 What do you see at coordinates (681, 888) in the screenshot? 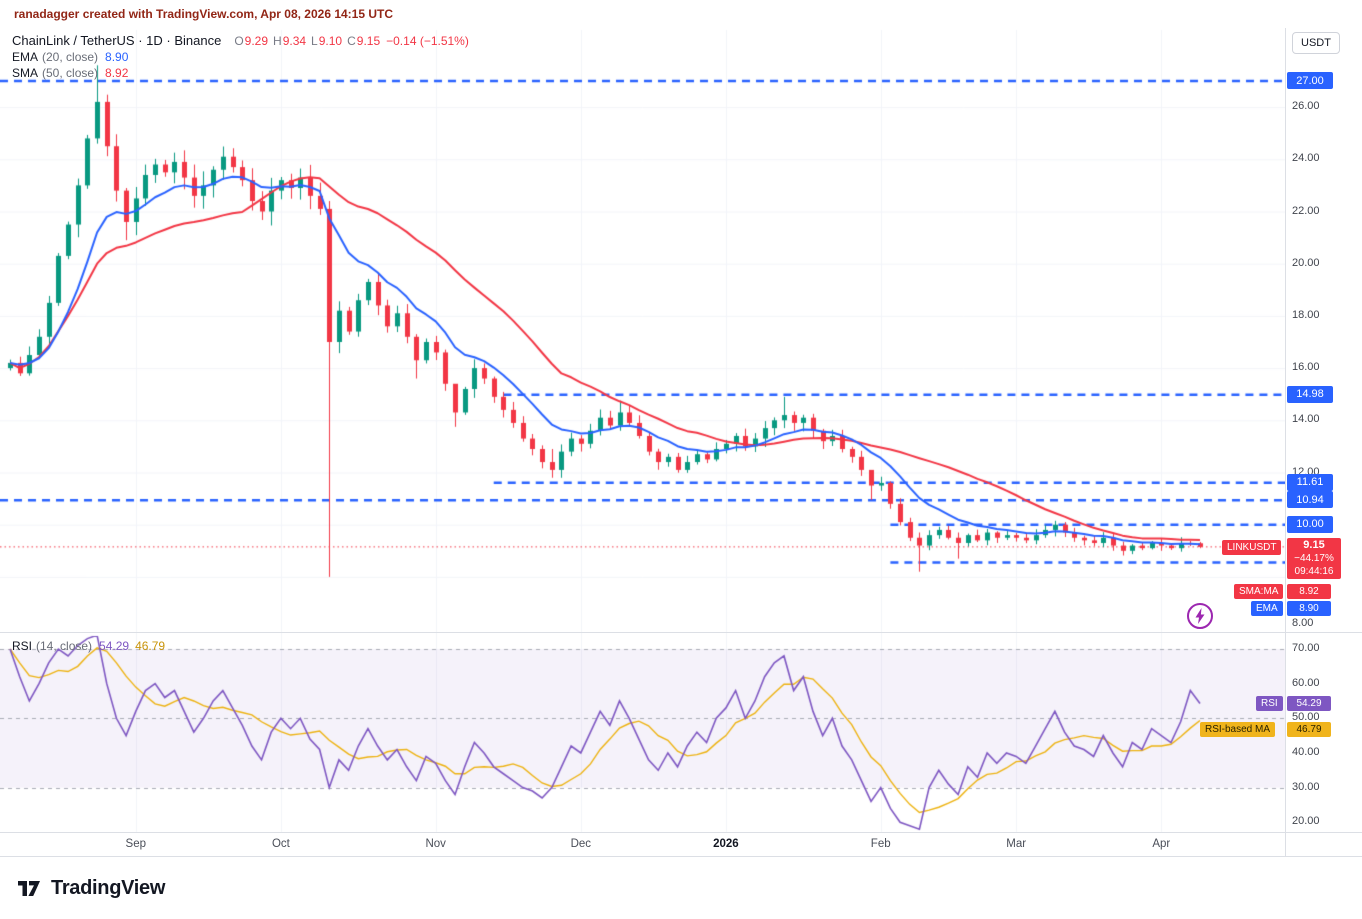
I see `footer: TradingView` at bounding box center [681, 888].